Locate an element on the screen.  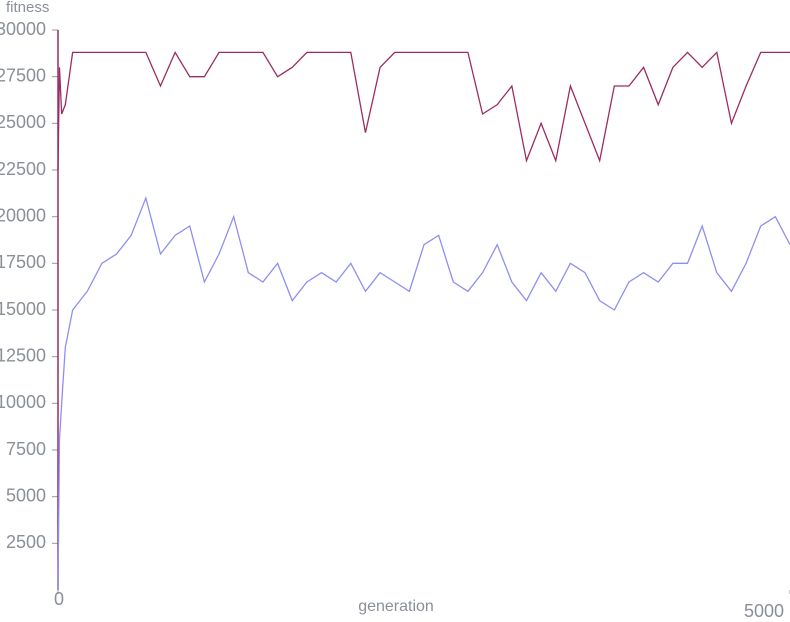
y-tick-label: 20000 is located at coordinates (23, 215).